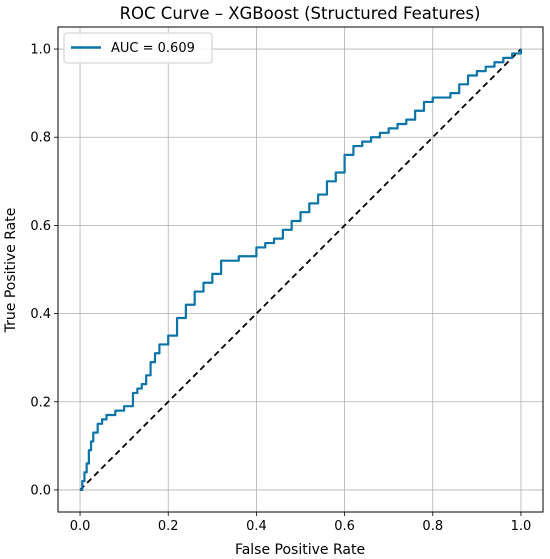  I want to click on legend-box, so click(138, 48).